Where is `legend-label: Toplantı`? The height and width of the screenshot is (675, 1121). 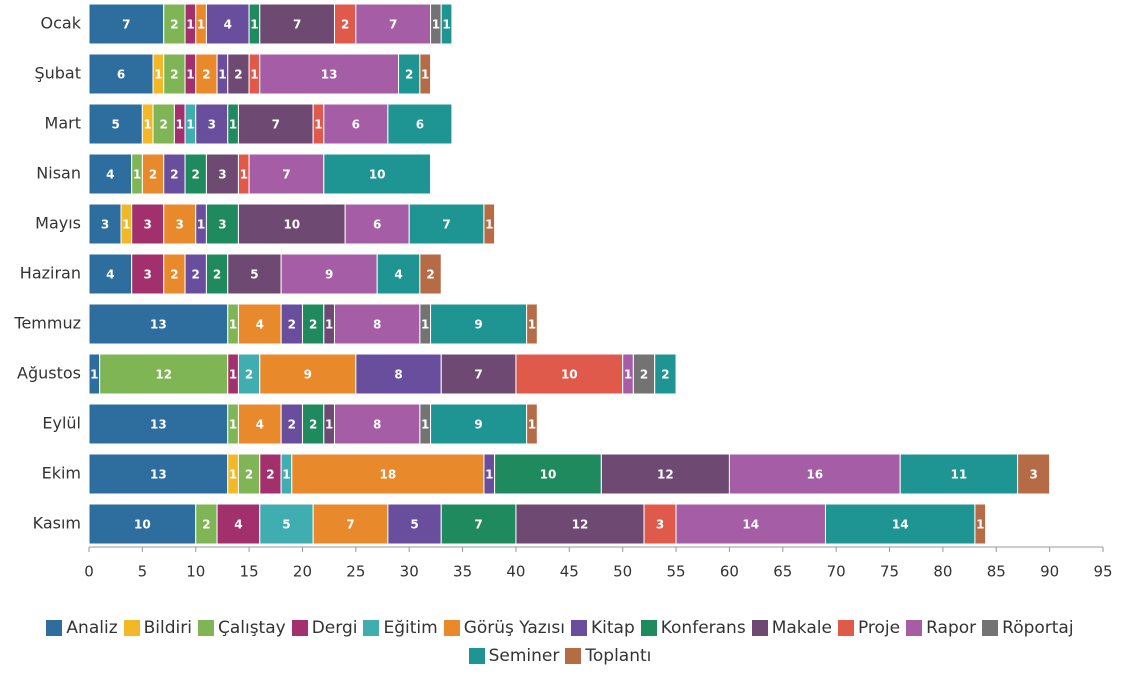
legend-label: Toplantı is located at coordinates (618, 656).